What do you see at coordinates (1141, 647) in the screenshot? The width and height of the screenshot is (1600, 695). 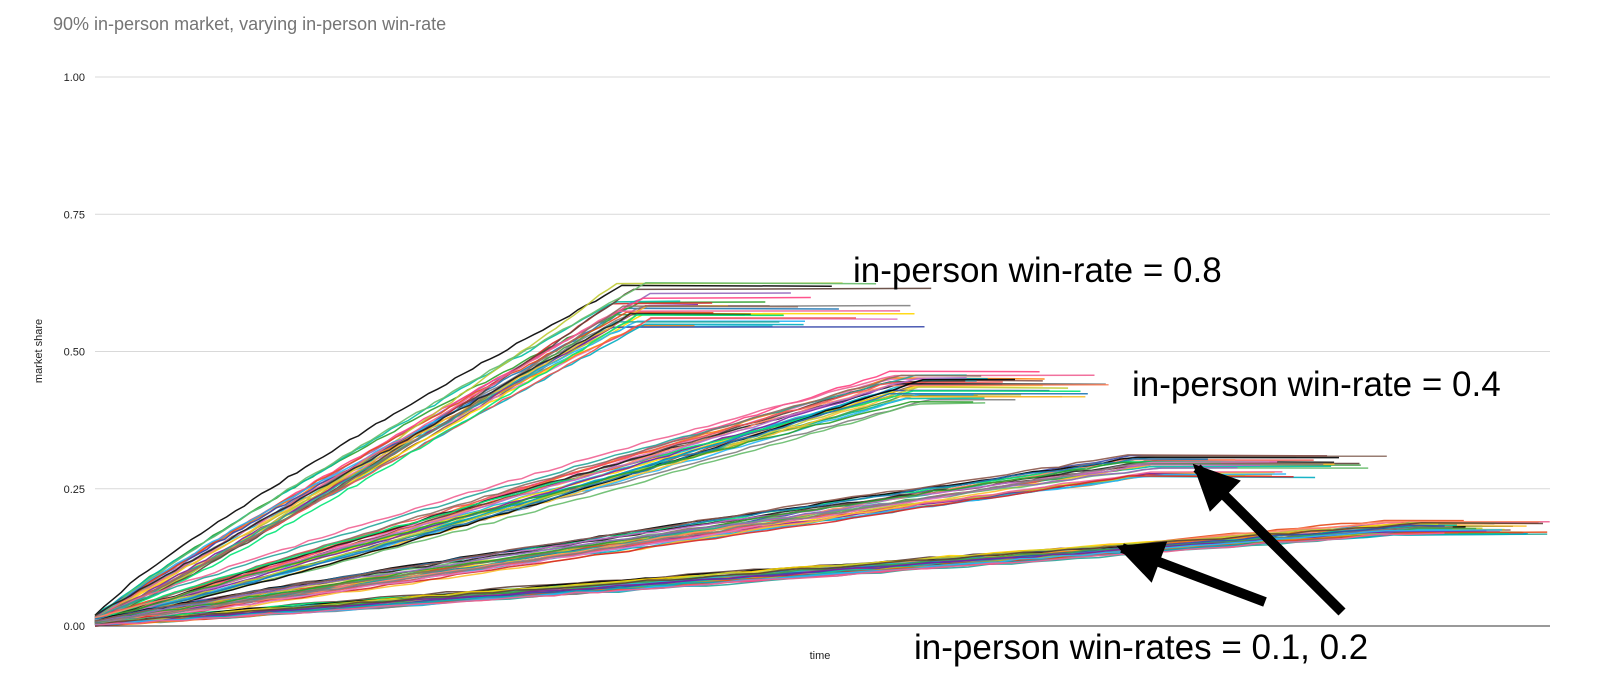 I see `annotation-label: in-person win-rates = 0.1, 0.2` at bounding box center [1141, 647].